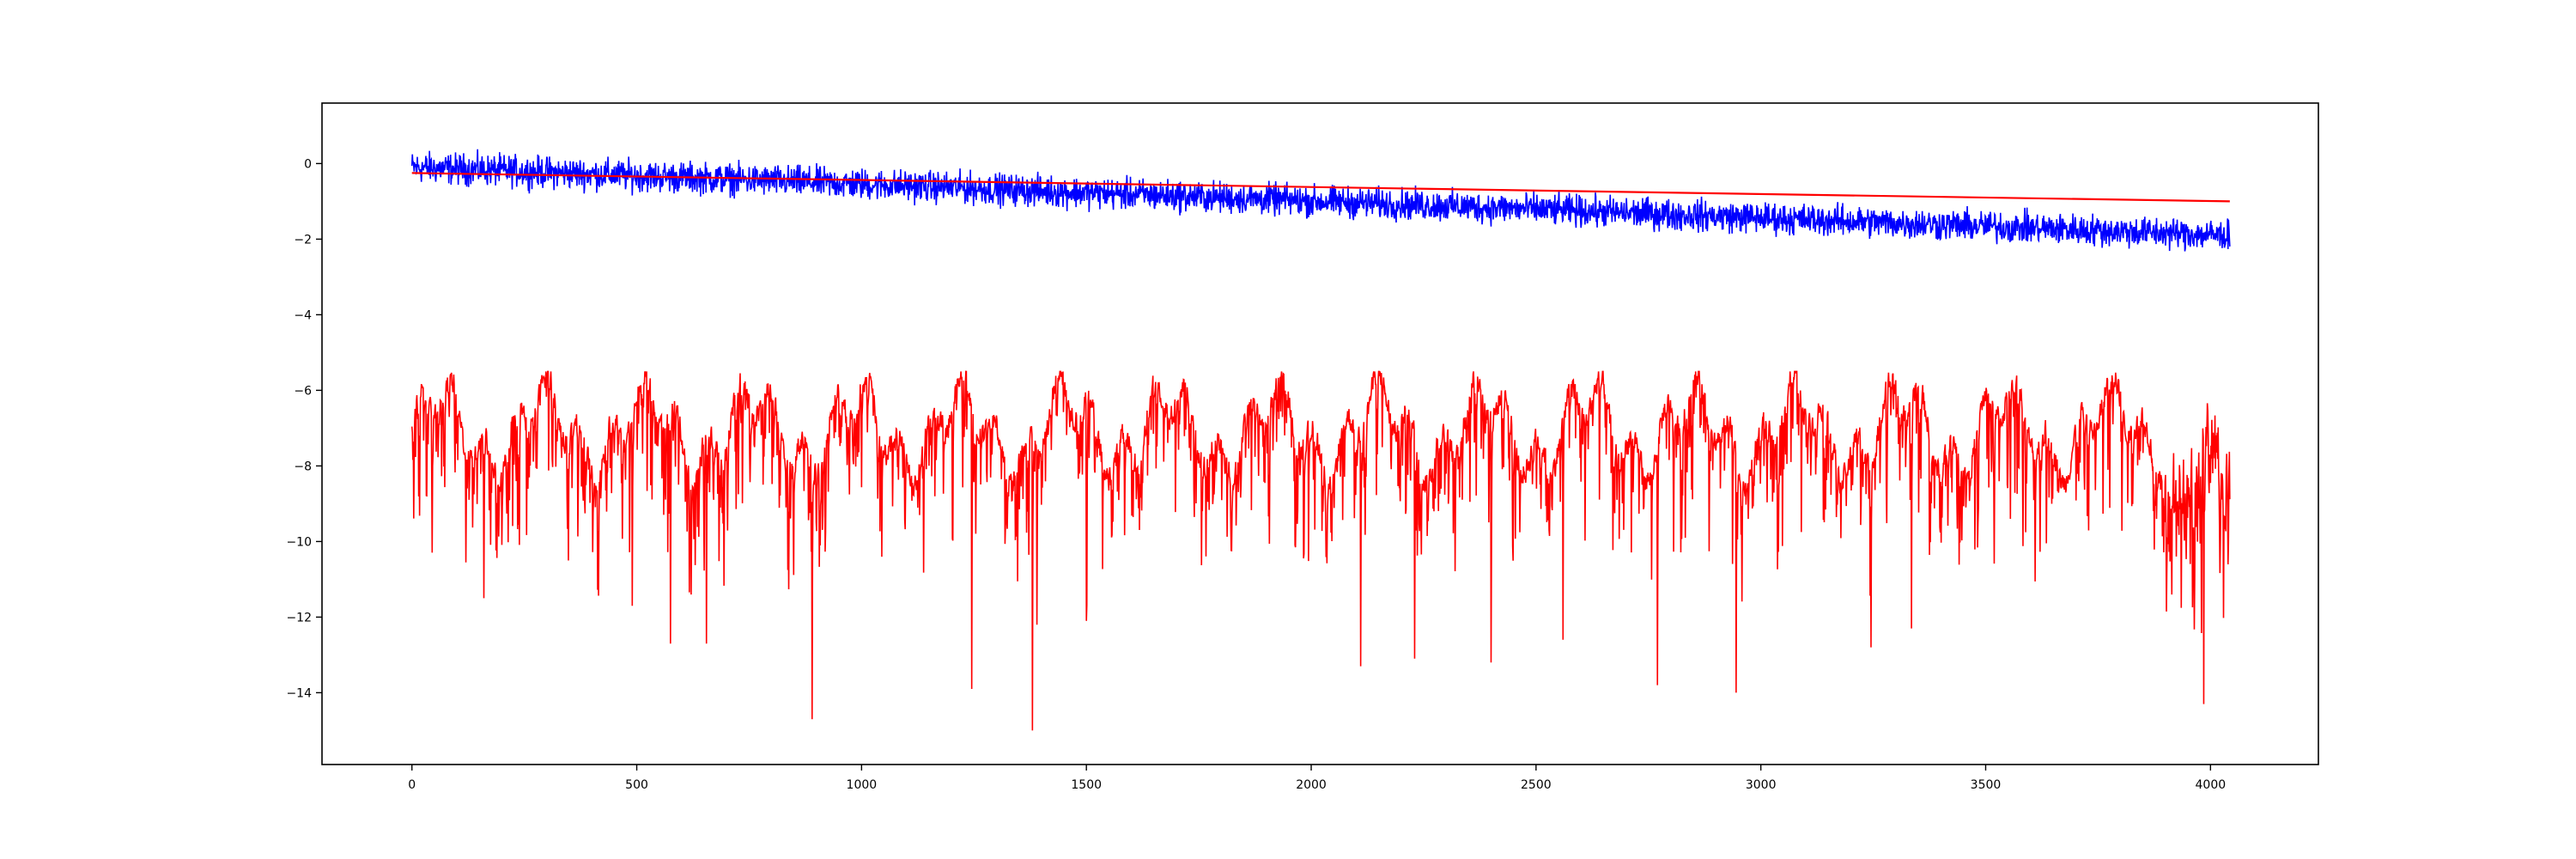 This screenshot has height=859, width=2576. Describe the element at coordinates (299, 693) in the screenshot. I see `y-tick-label: −14` at that location.